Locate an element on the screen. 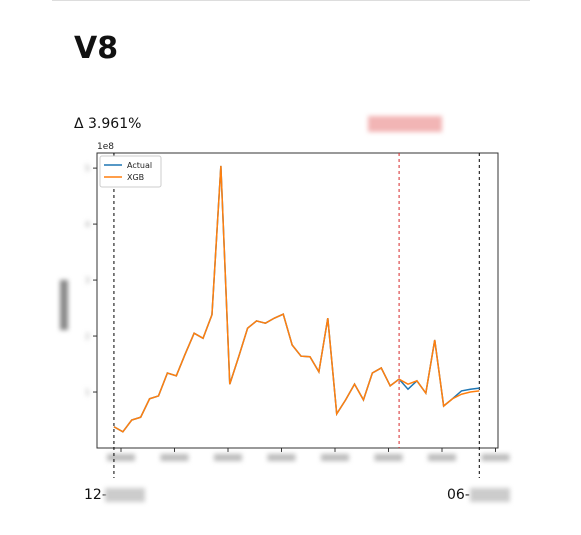  axis-multiplier: 1e8 is located at coordinates (105, 147).